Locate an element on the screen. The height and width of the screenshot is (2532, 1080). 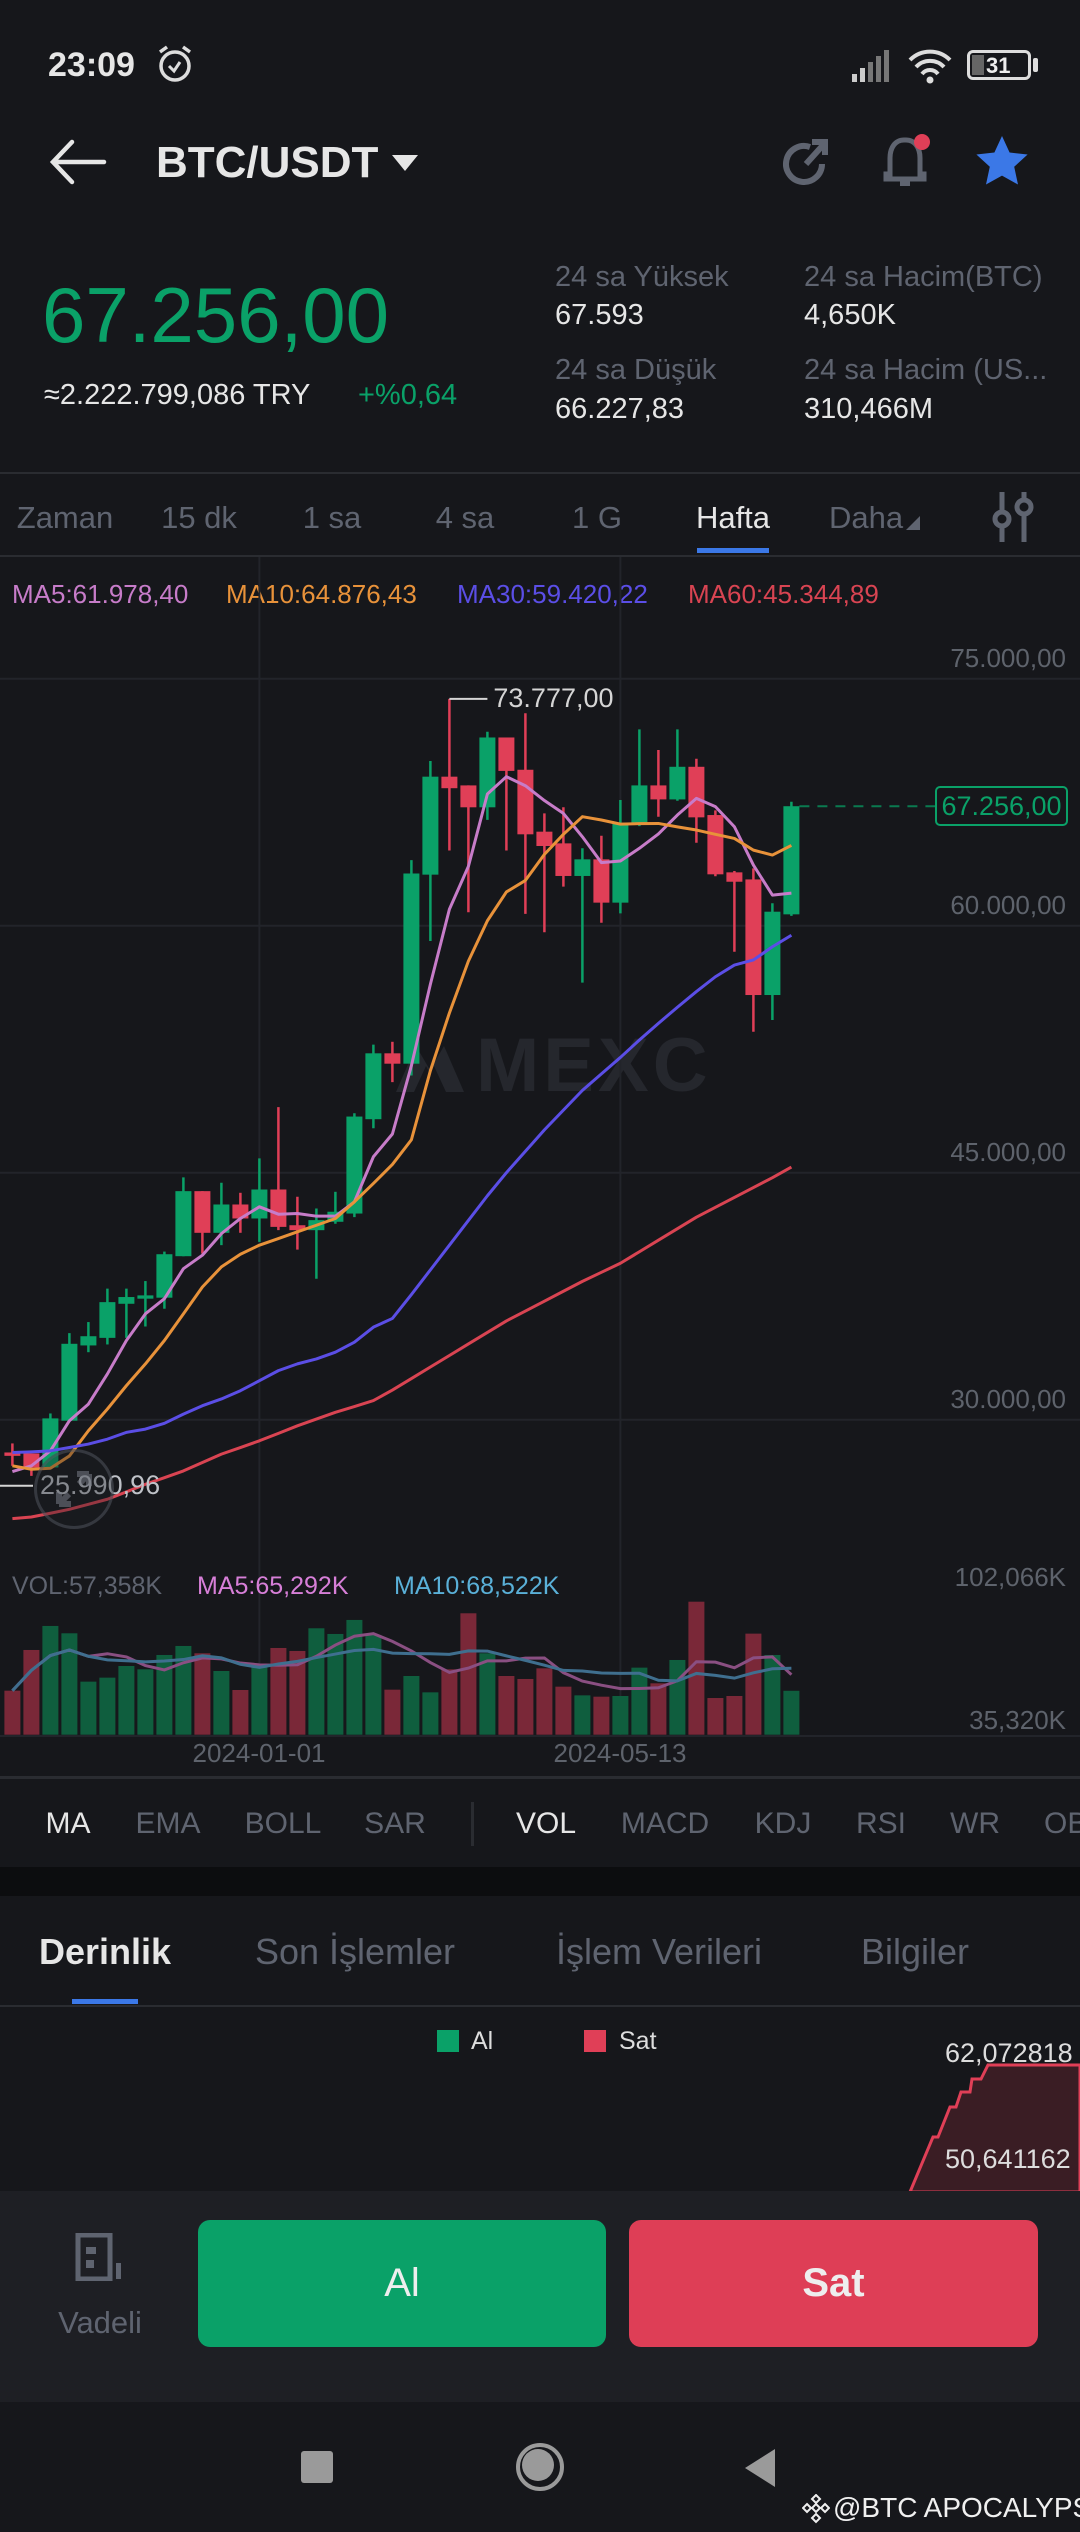
buy-button-label: Al is located at coordinates (402, 2283).